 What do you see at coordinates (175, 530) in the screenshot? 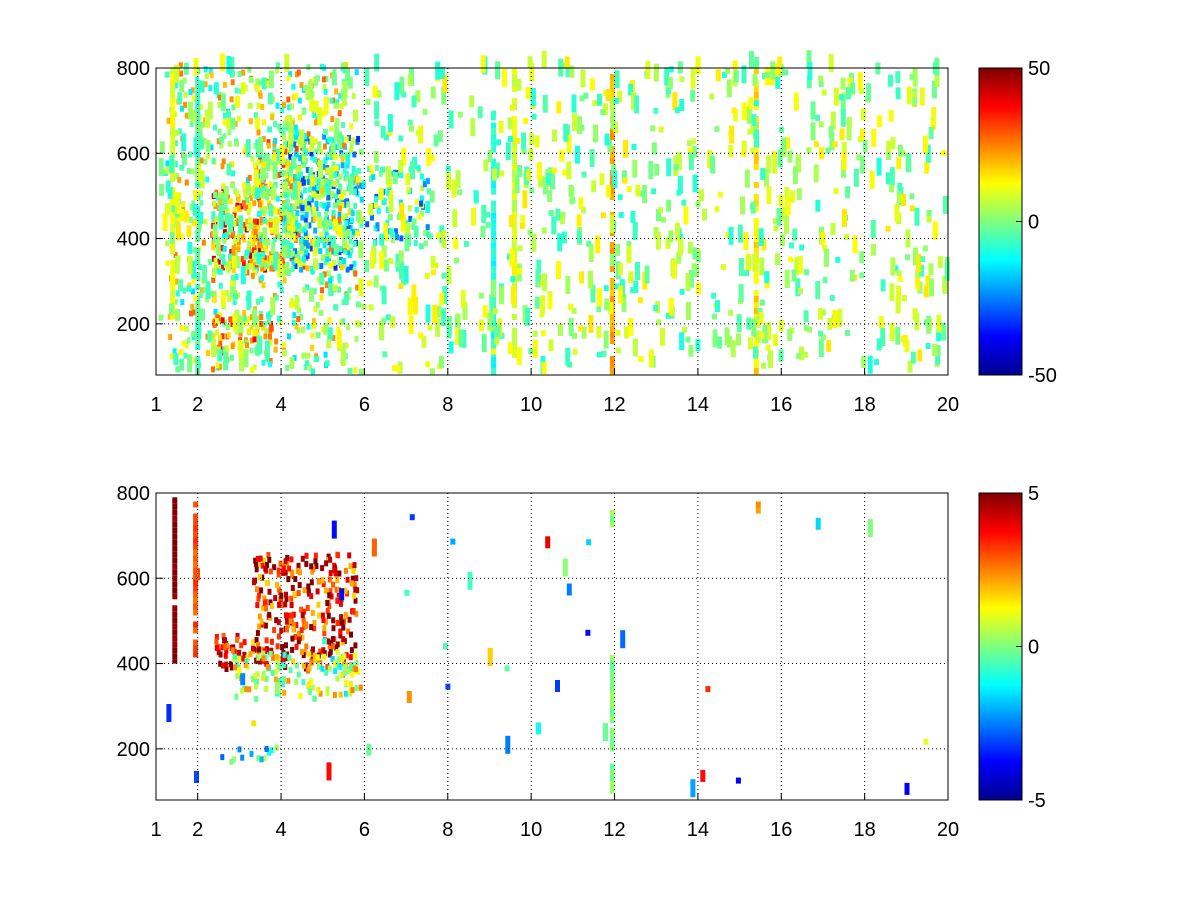
I see `bottom-stripe-cell` at bounding box center [175, 530].